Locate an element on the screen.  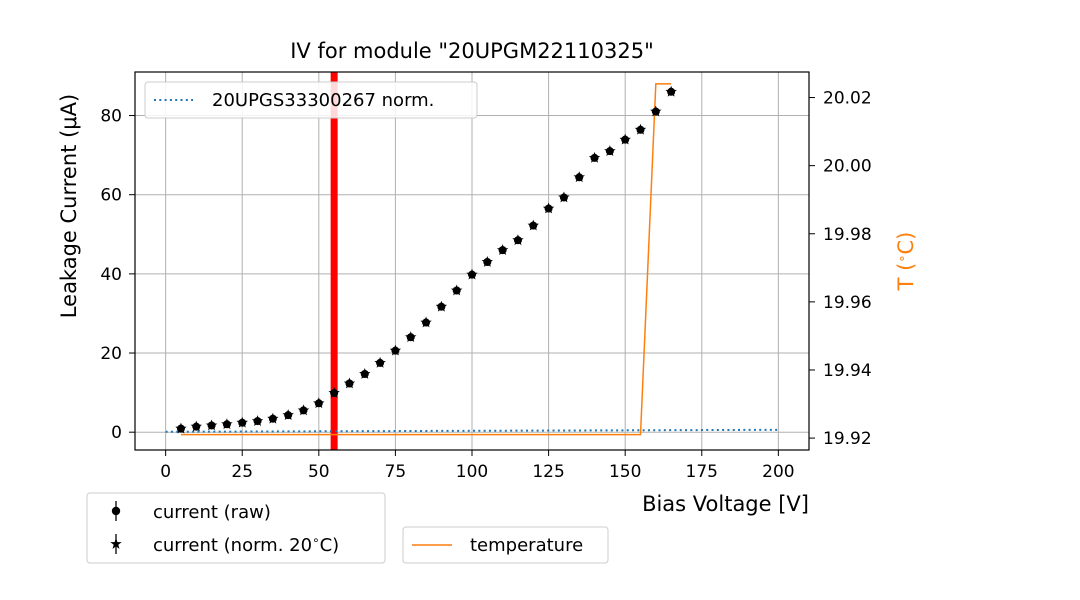
y-tick-label: 60 is located at coordinates (111, 196).